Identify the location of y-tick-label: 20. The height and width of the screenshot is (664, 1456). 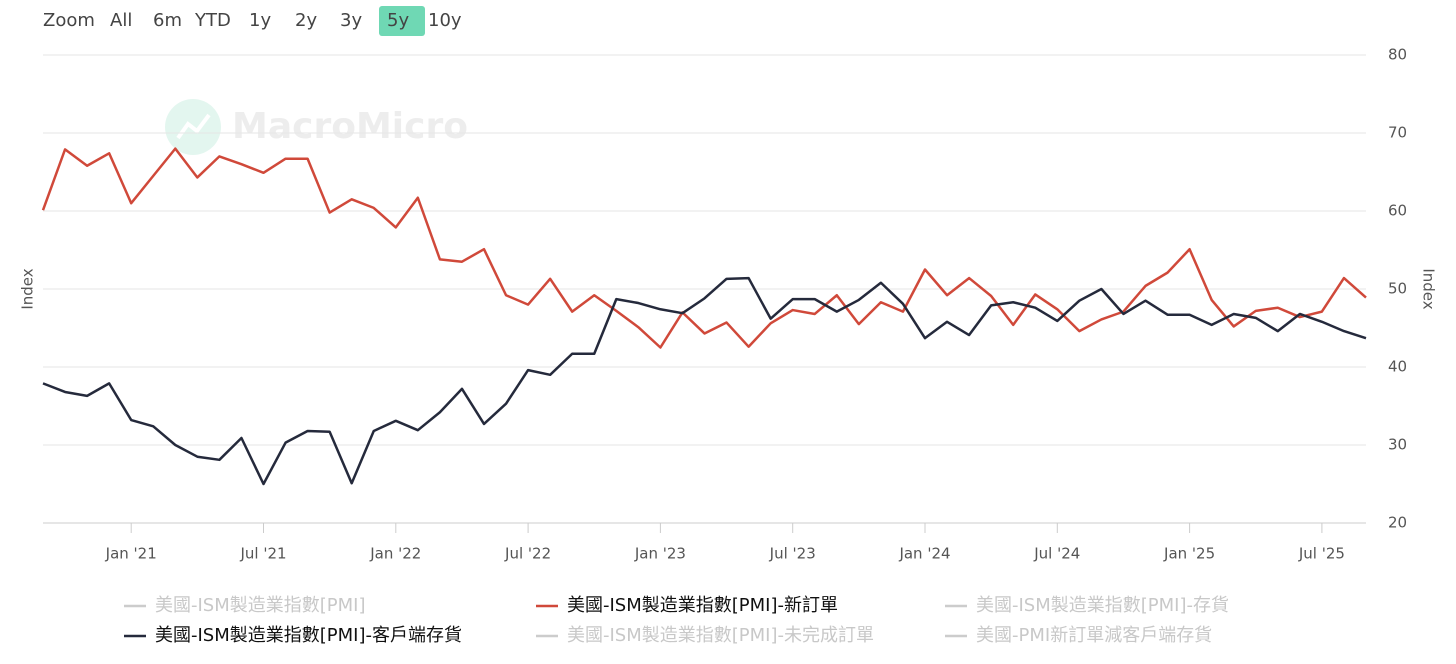
(1397, 523).